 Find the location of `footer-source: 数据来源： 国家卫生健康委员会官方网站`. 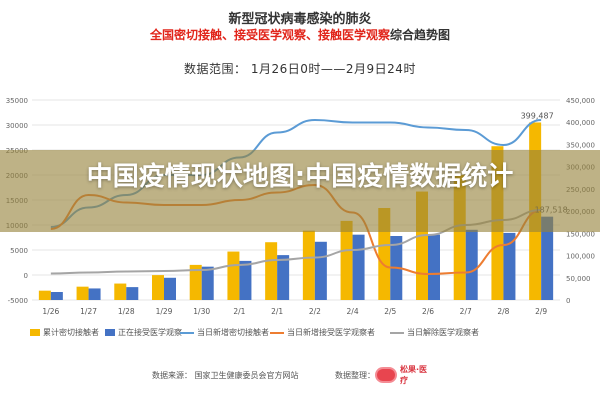

footer-source: 数据来源： 国家卫生健康委员会官方网站 is located at coordinates (225, 375).